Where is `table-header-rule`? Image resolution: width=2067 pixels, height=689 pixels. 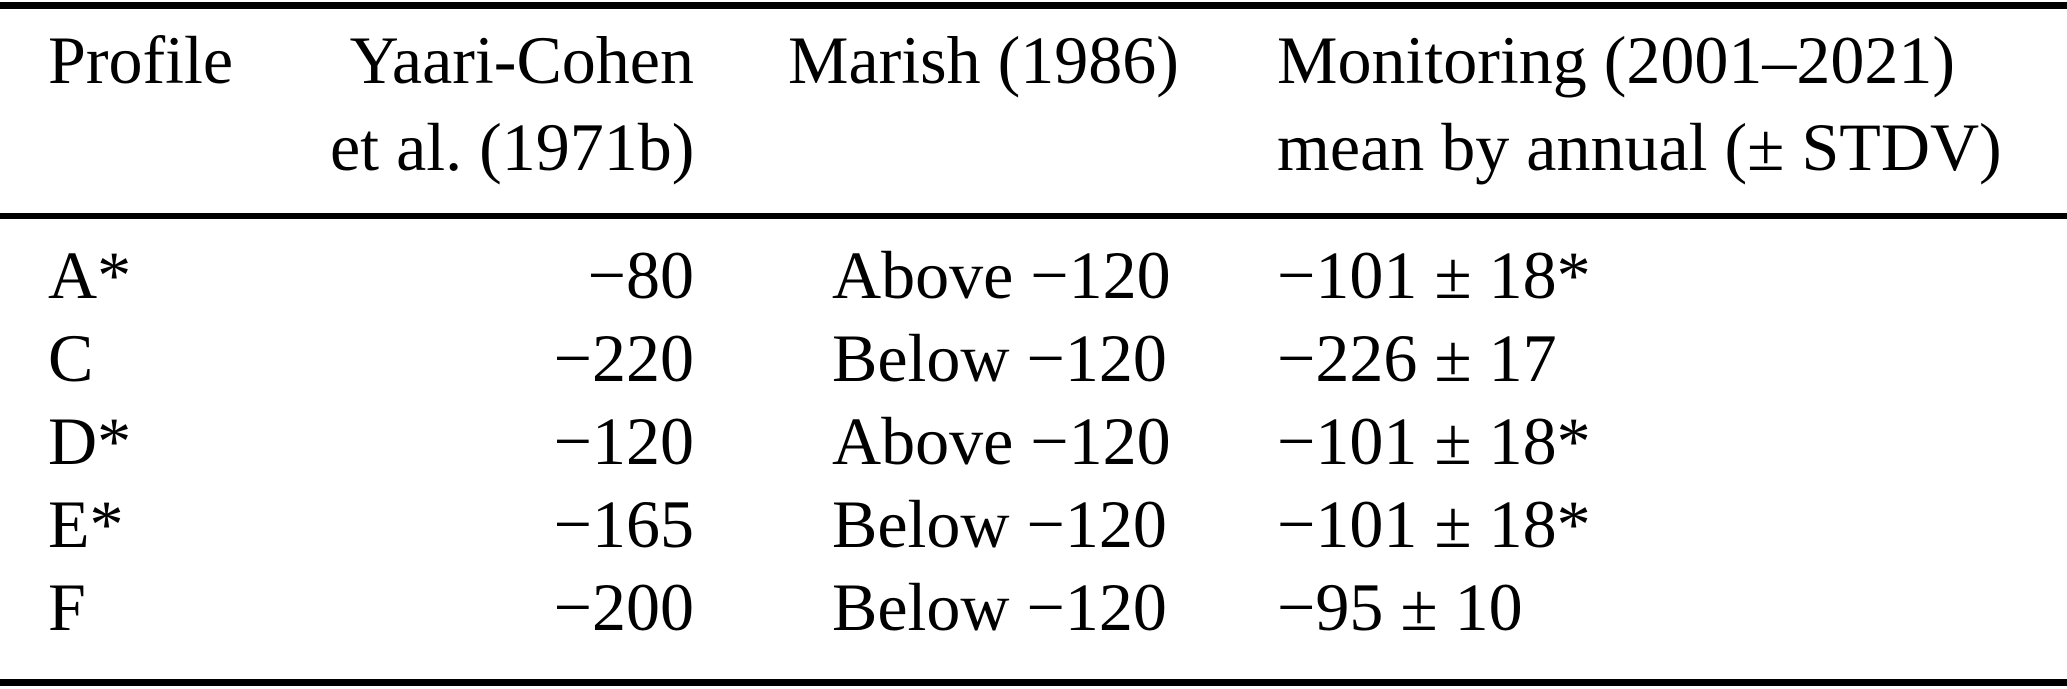 table-header-rule is located at coordinates (1033, 216).